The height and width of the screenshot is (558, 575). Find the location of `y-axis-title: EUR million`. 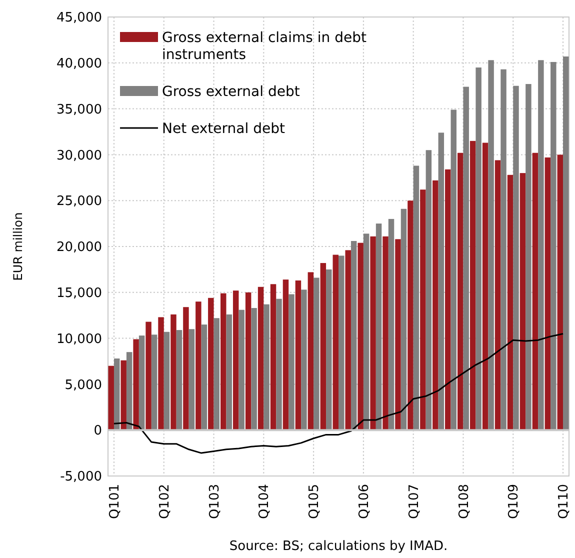

y-axis-title: EUR million is located at coordinates (18, 246).